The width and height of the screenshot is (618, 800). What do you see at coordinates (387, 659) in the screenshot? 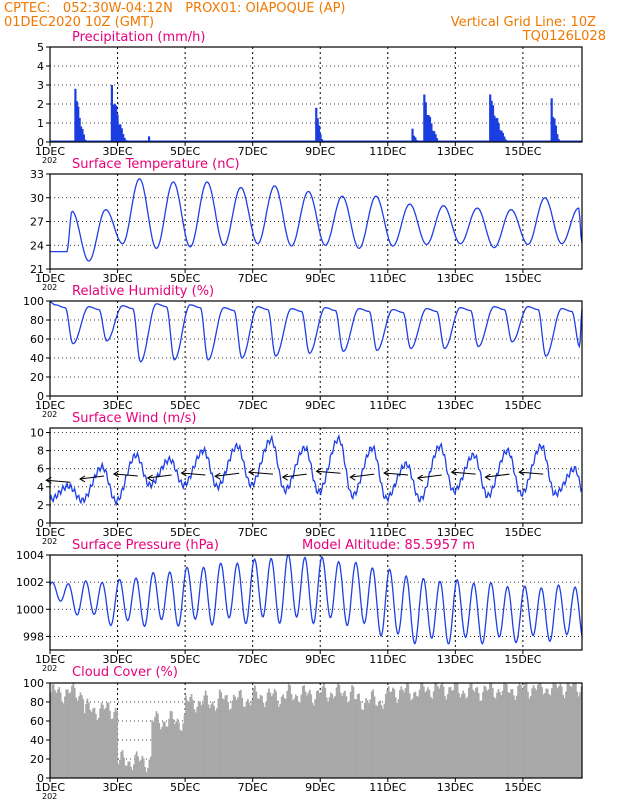
I see `pressure-xtick-label: 11DEC` at bounding box center [387, 659].